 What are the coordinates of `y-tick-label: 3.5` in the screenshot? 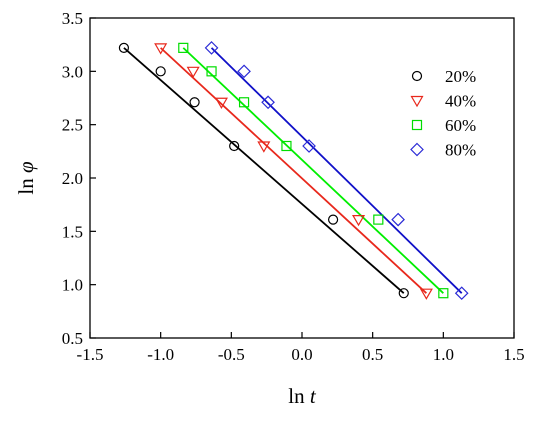 It's located at (72, 18).